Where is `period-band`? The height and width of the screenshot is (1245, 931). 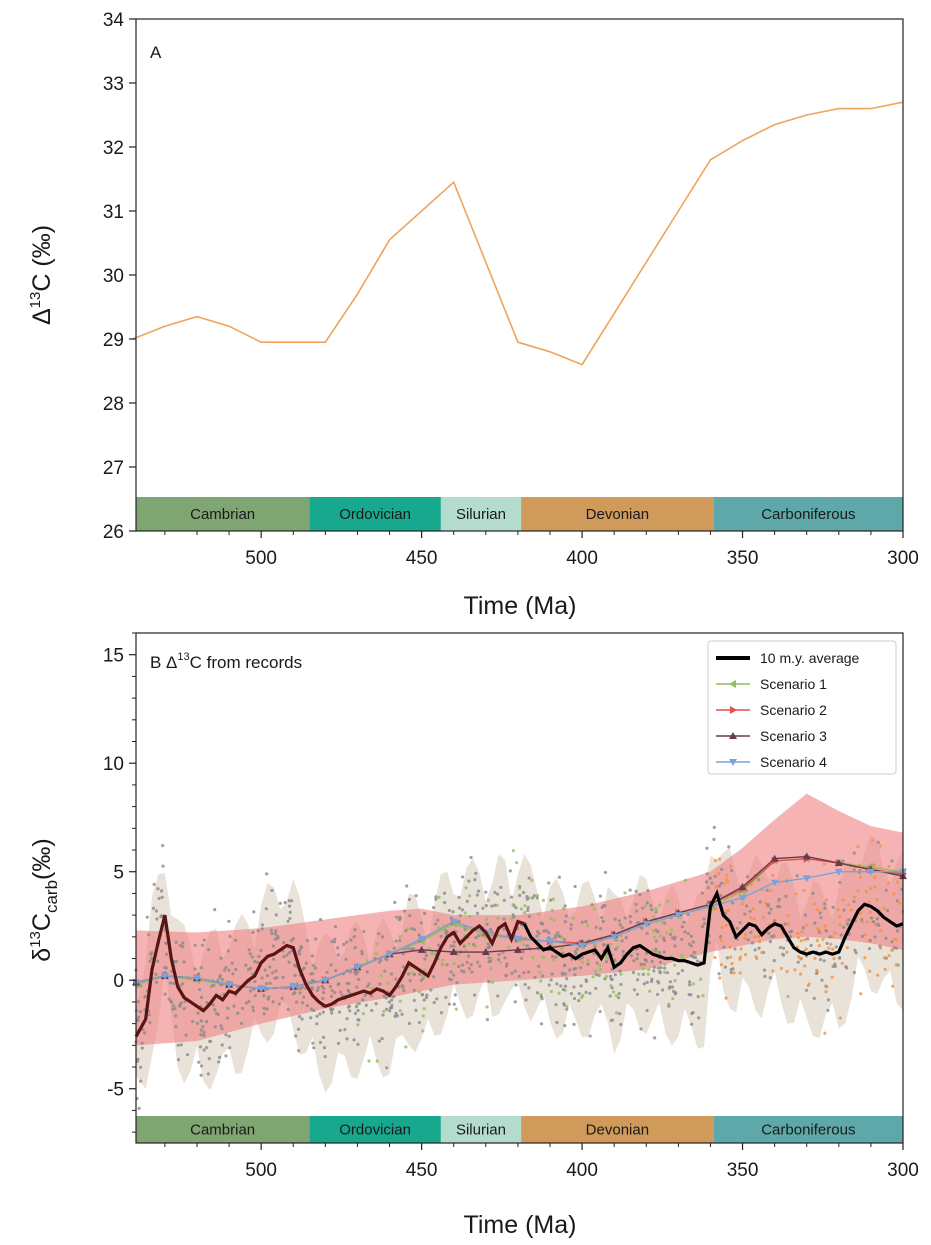
period-band is located at coordinates (808, 514).